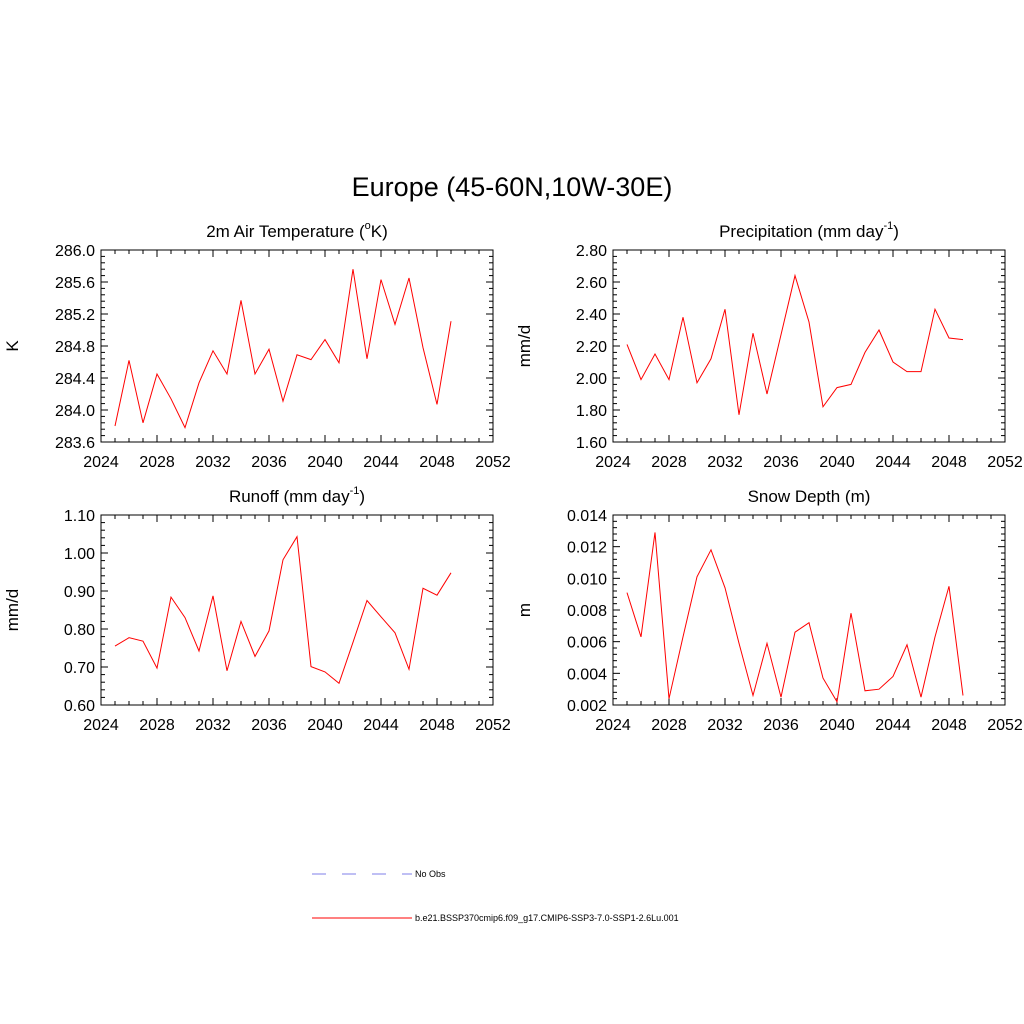 The width and height of the screenshot is (1024, 1024). Describe the element at coordinates (355, 491) in the screenshot. I see `runoff-title-superscript: -1` at that location.